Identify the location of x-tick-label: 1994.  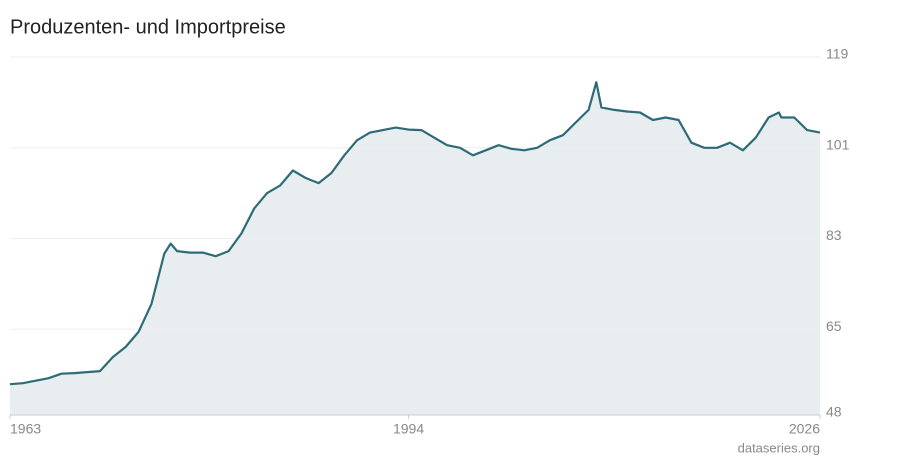
(408, 429).